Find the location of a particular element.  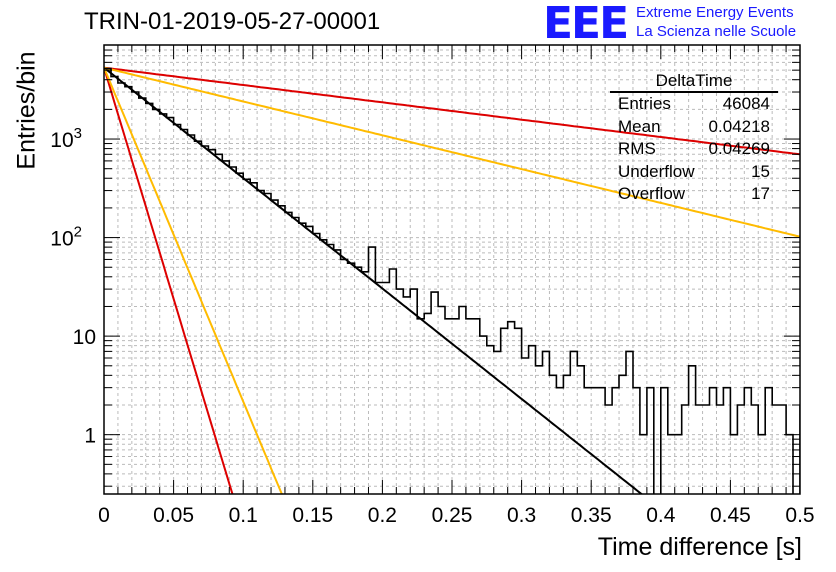

stats-value: 0.04218 is located at coordinates (739, 126).